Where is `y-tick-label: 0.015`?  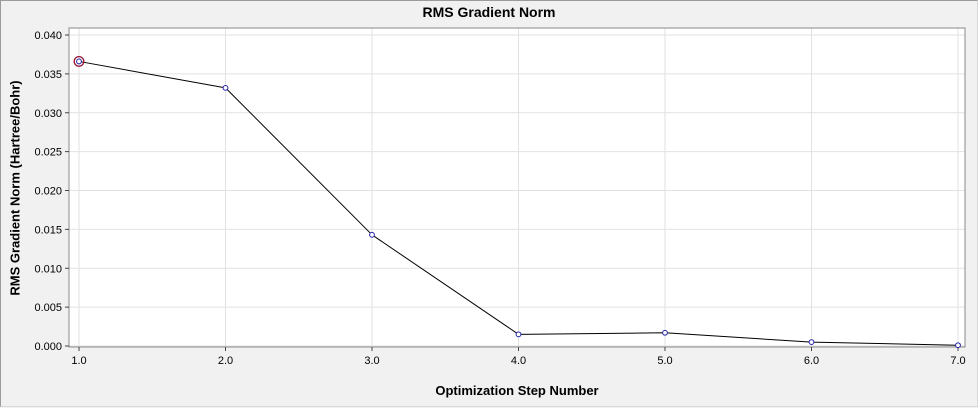 y-tick-label: 0.015 is located at coordinates (48, 230).